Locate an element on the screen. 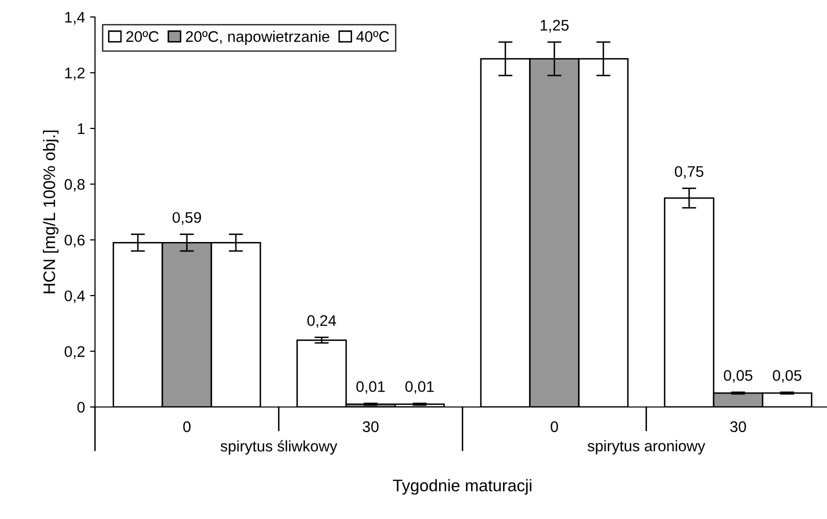 This screenshot has width=827, height=519. y-tick-label: 0,6 is located at coordinates (74, 241).